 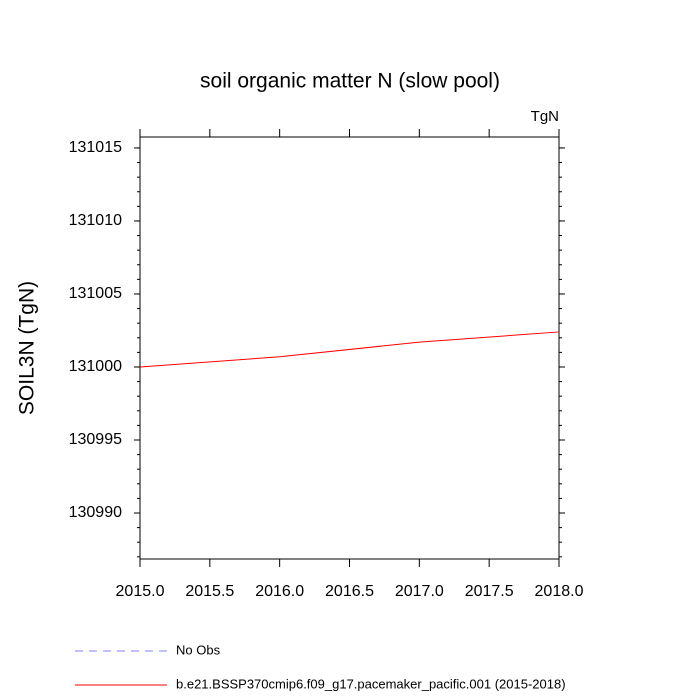 I want to click on y-tick-label: 131015, so click(x=95, y=147).